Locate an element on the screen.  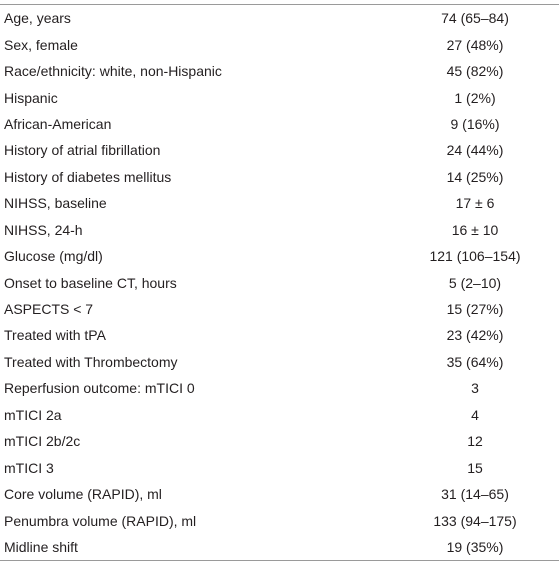
row-label: NIHSS, baseline is located at coordinates (55, 203).